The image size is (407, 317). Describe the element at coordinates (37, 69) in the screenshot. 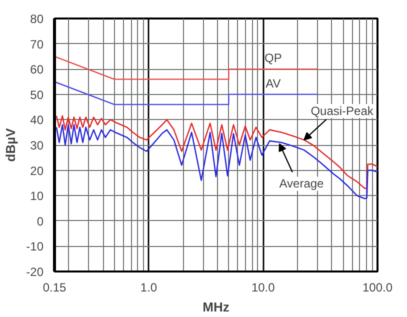

I see `y-tick-label: 60` at that location.